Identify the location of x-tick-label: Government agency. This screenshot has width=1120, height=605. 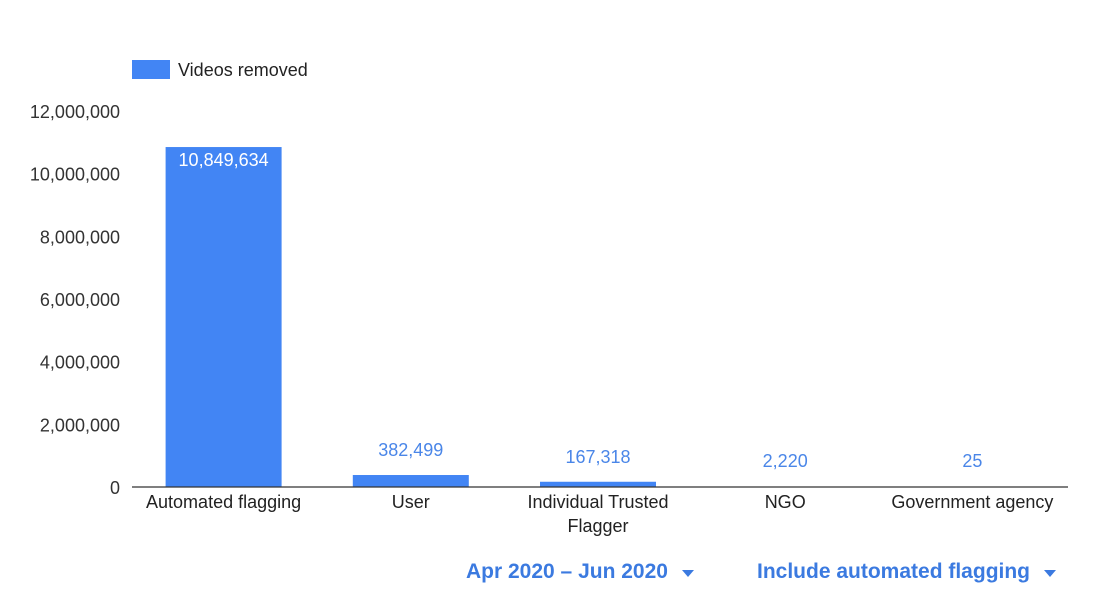
(972, 502).